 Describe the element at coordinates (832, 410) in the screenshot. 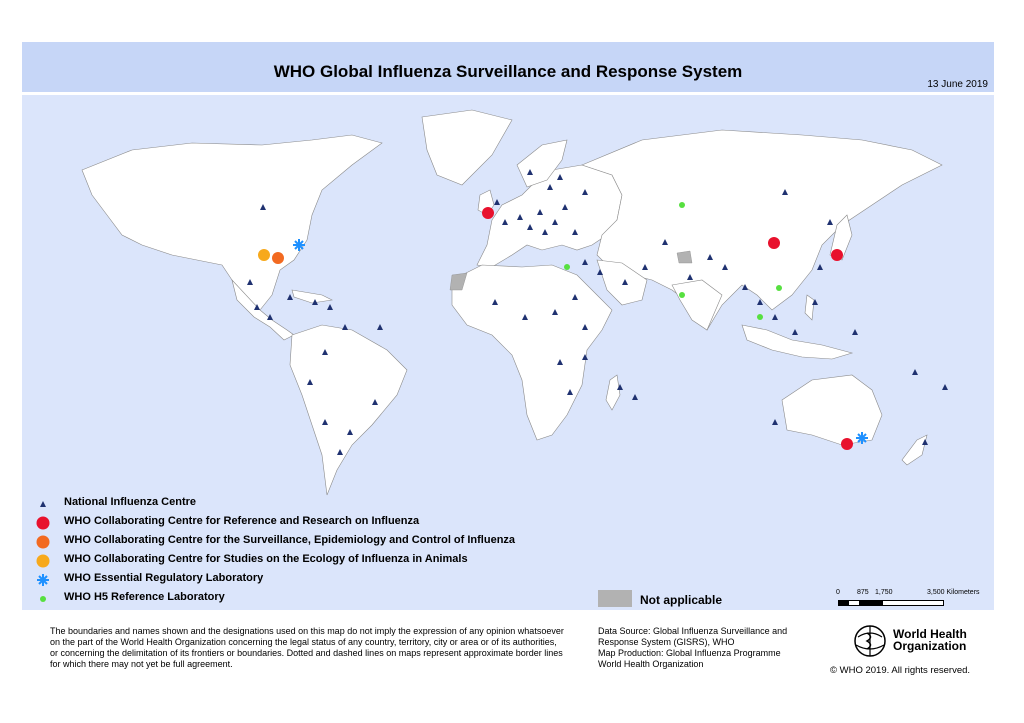

I see `australia-shape` at that location.